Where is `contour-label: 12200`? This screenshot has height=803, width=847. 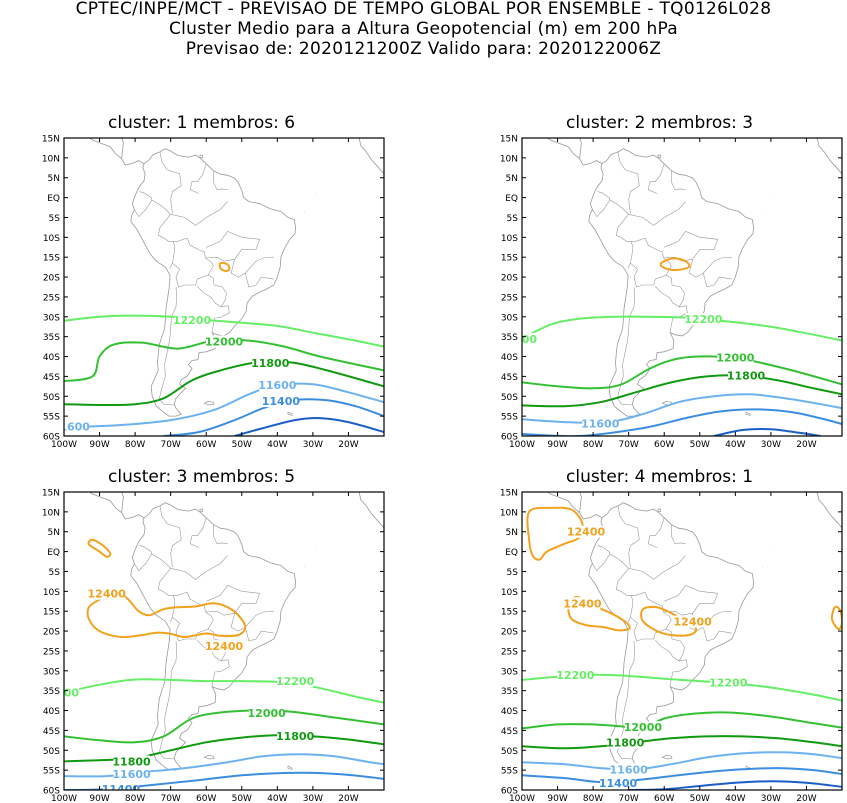 contour-label: 12200 is located at coordinates (575, 675).